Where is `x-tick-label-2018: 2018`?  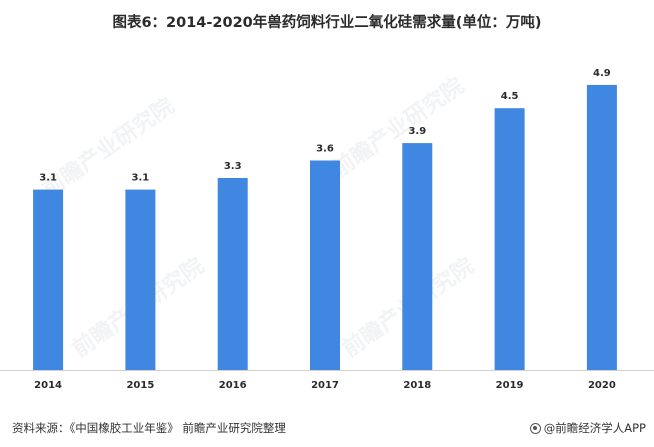 x-tick-label-2018: 2018 is located at coordinates (417, 385).